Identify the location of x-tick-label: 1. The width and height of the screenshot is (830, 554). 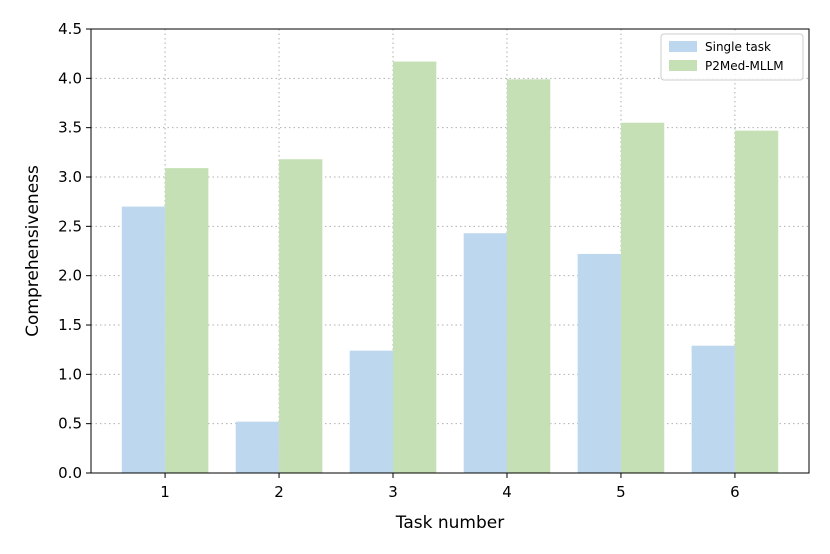
(165, 492).